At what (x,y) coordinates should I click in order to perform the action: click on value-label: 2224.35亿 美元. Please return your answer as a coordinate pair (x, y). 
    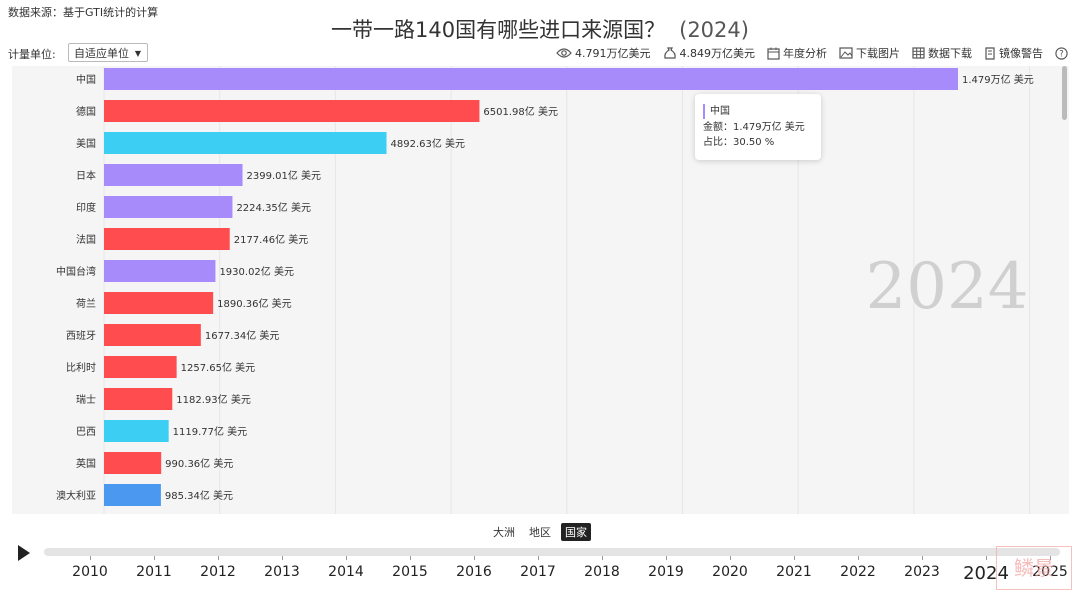
    Looking at the image, I should click on (273, 207).